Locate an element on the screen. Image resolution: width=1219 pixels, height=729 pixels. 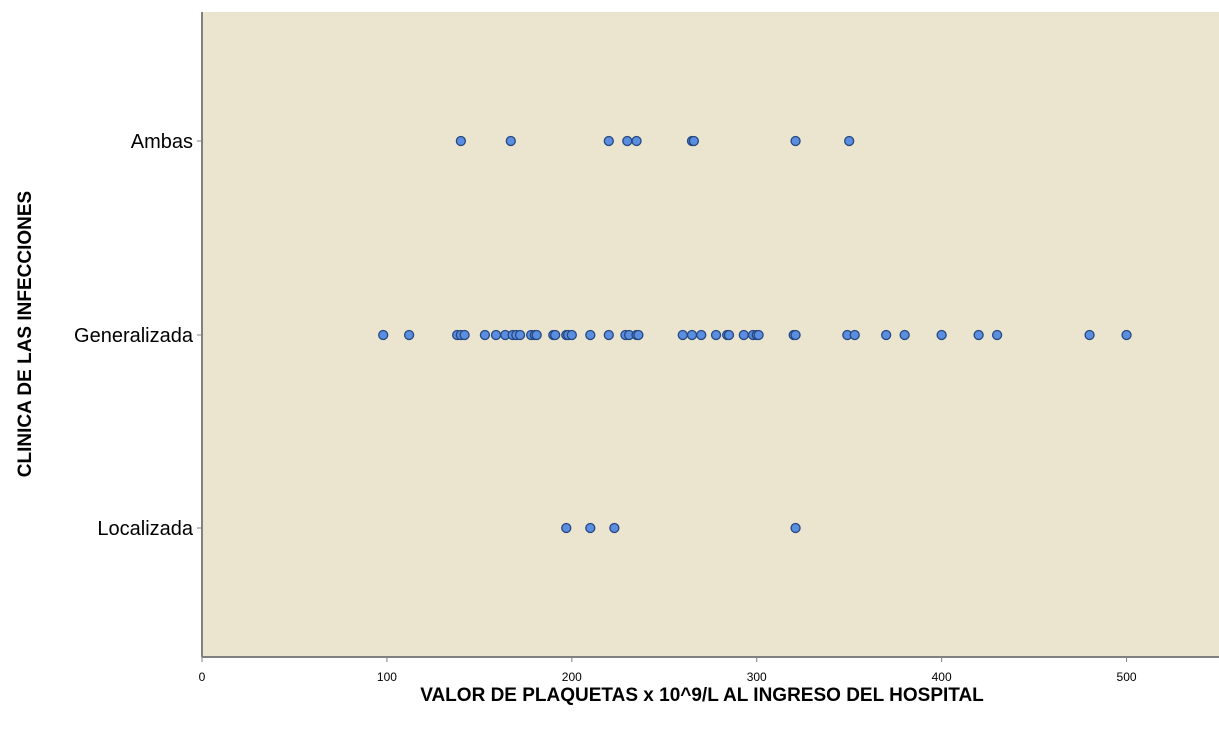
x-tick-label: 400 is located at coordinates (942, 677).